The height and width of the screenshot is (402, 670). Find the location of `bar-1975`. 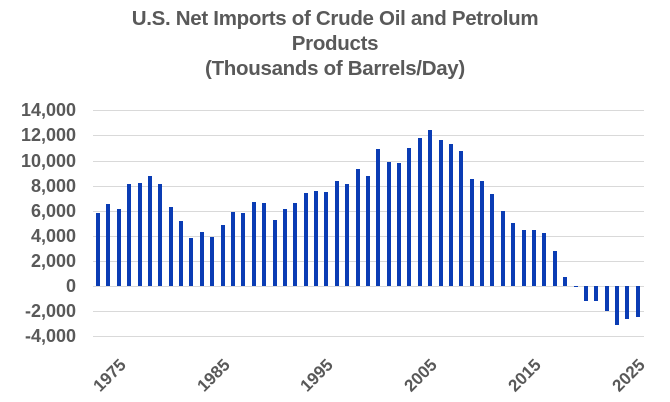

bar-1975 is located at coordinates (118, 247).